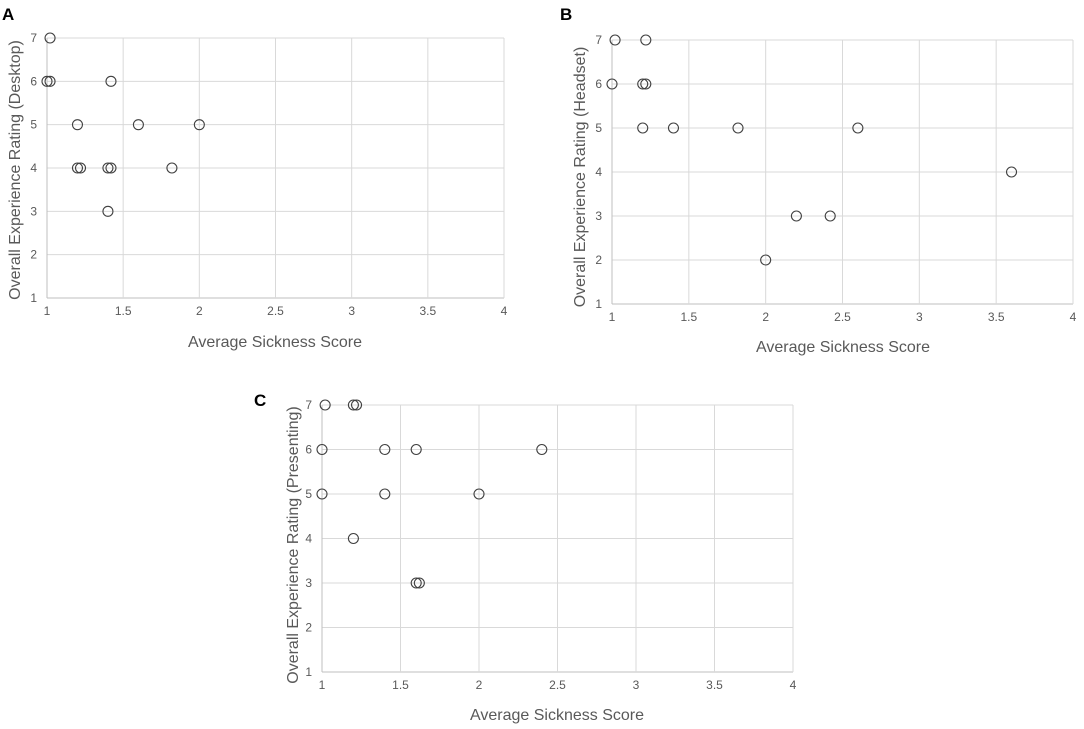 The height and width of the screenshot is (729, 1084). Describe the element at coordinates (260, 400) in the screenshot. I see `panel-label: C` at that location.